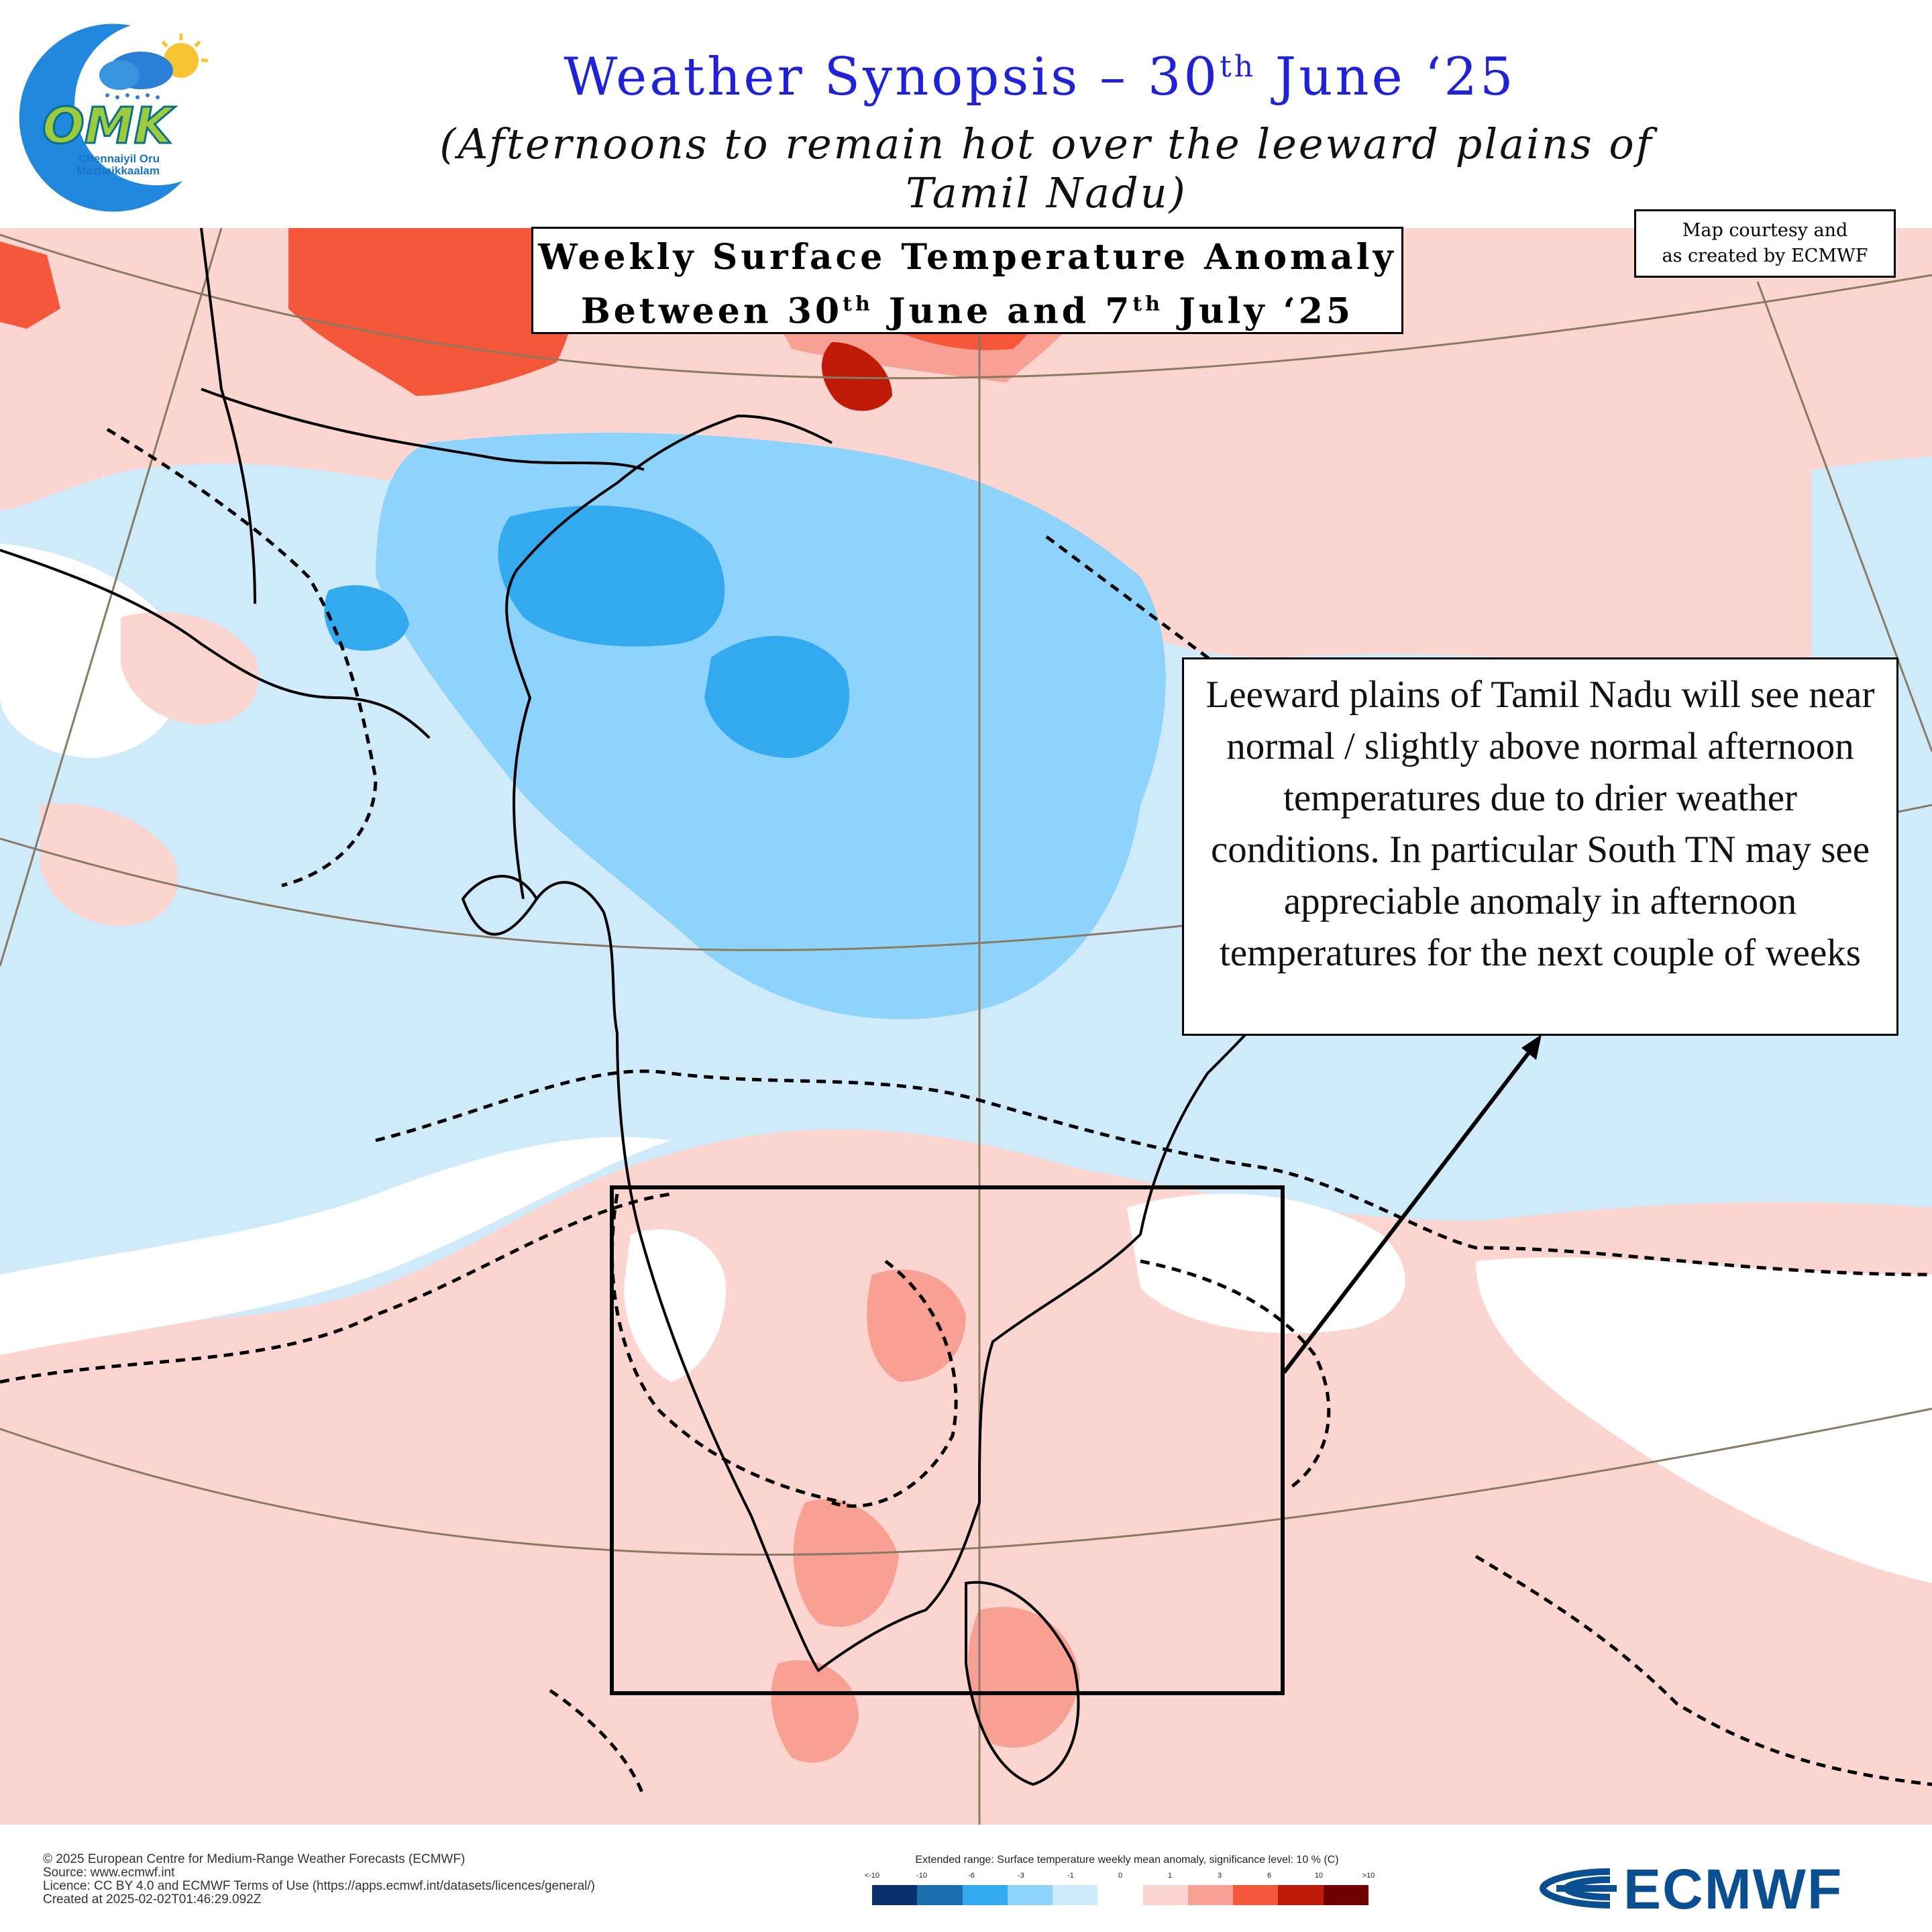 The image size is (1932, 1932). Describe the element at coordinates (1442, 570) in the screenshot. I see `north-east-warm-band` at that location.